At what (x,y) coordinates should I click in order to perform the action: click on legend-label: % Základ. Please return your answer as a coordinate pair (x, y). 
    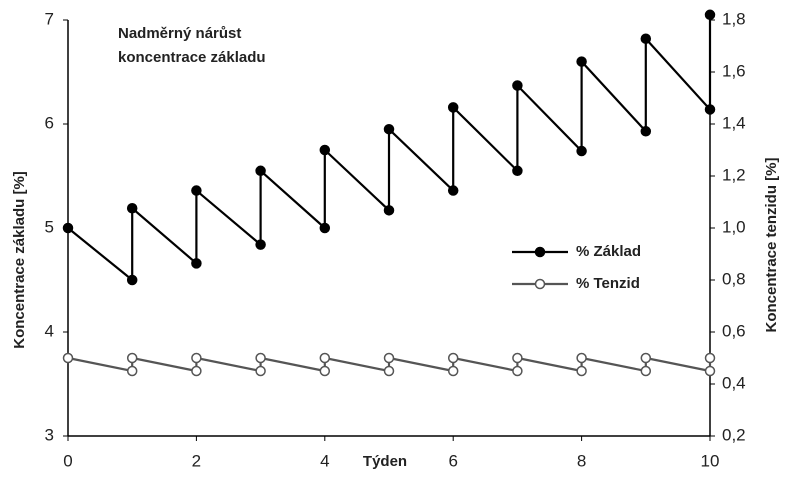
    Looking at the image, I should click on (608, 251).